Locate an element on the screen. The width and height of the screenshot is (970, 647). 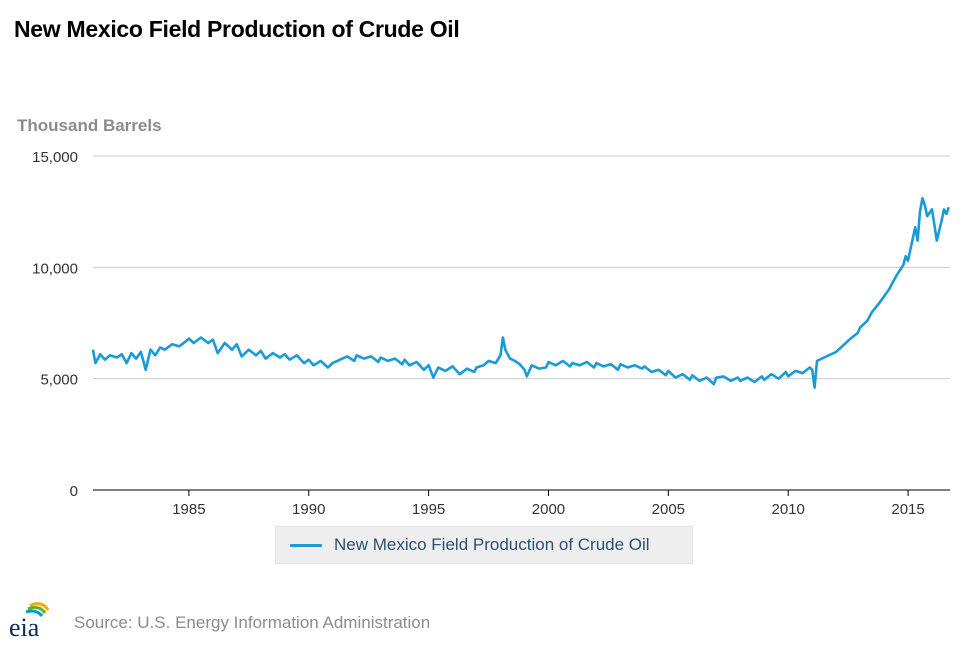
x-tick-label: 1985 is located at coordinates (188, 509).